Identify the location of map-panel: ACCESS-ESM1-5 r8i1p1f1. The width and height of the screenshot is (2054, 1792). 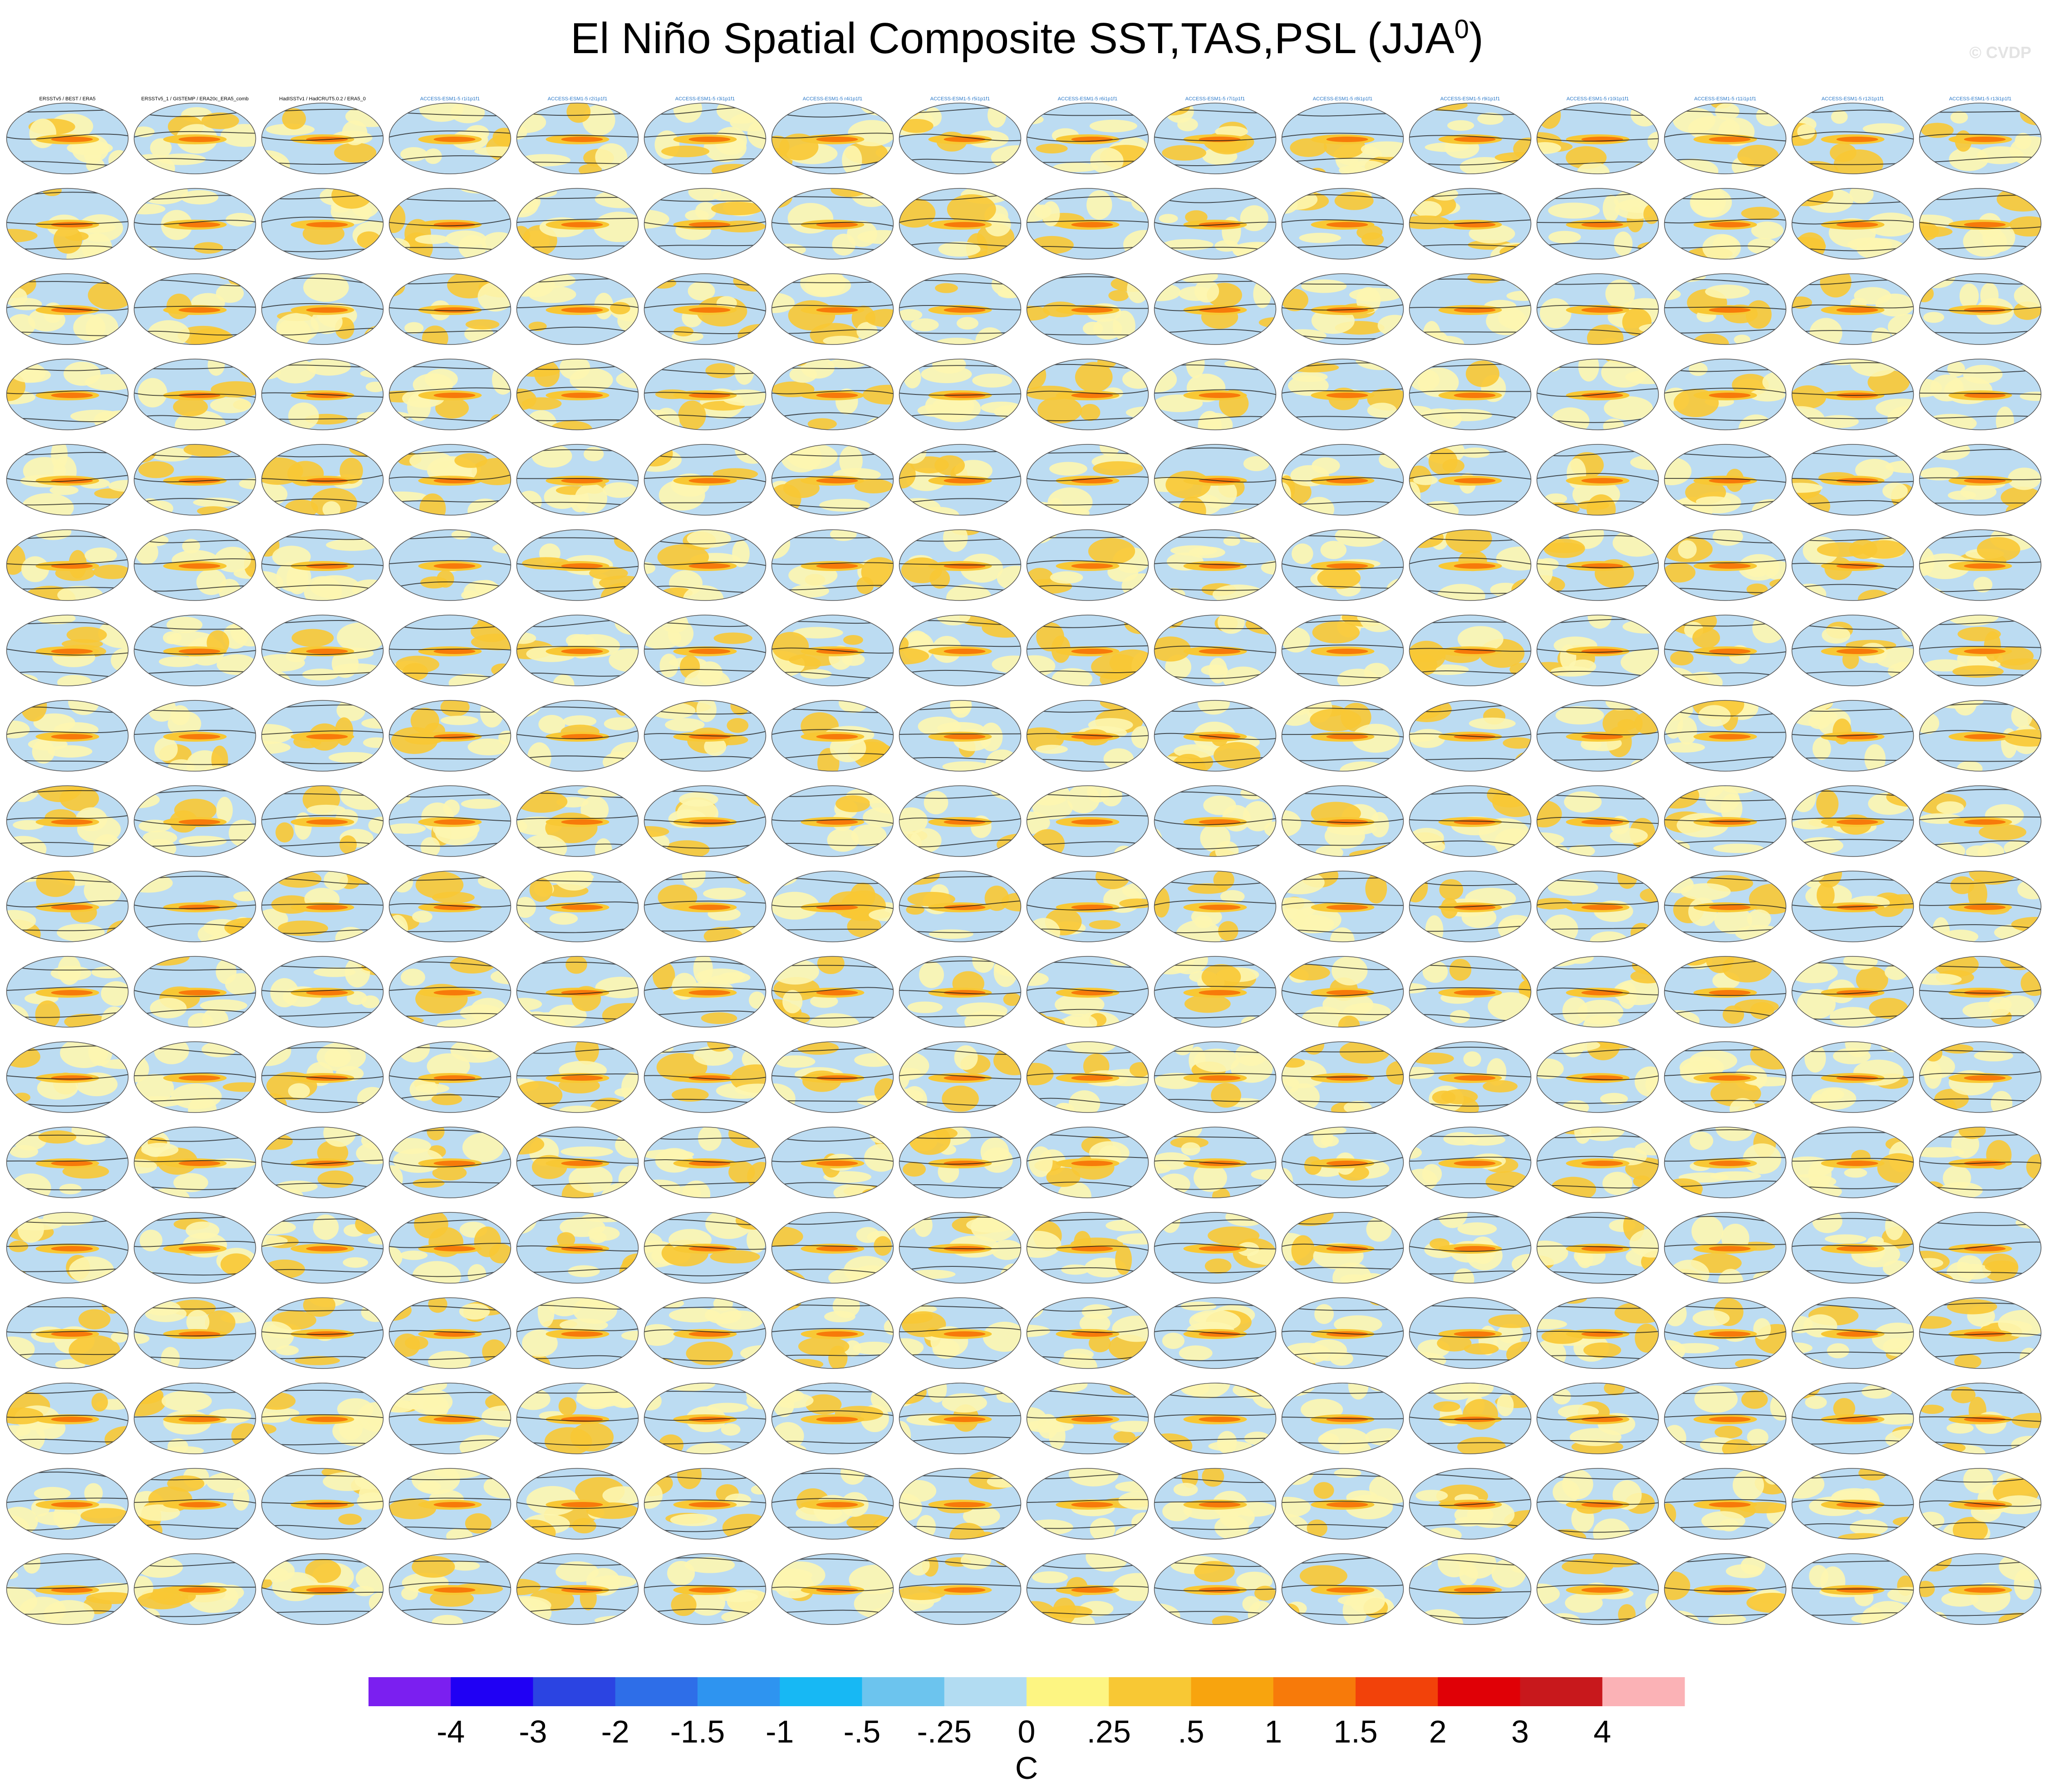
(1342, 135).